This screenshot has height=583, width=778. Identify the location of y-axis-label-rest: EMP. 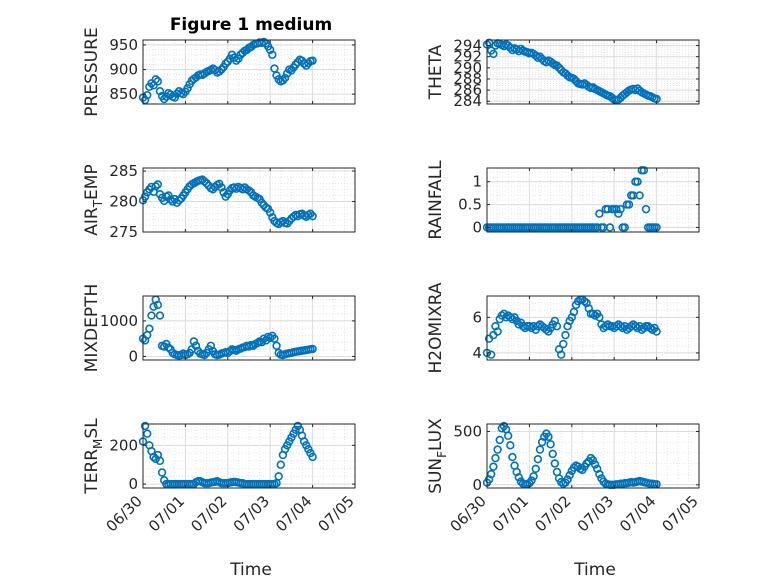
(92, 182).